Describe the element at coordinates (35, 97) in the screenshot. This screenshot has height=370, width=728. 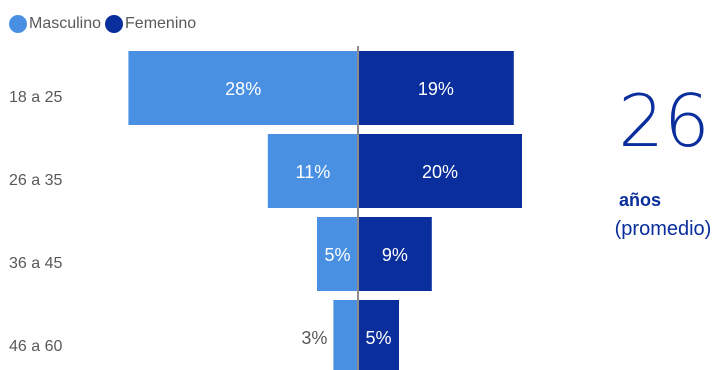
I see `category-label: 18 a 25` at that location.